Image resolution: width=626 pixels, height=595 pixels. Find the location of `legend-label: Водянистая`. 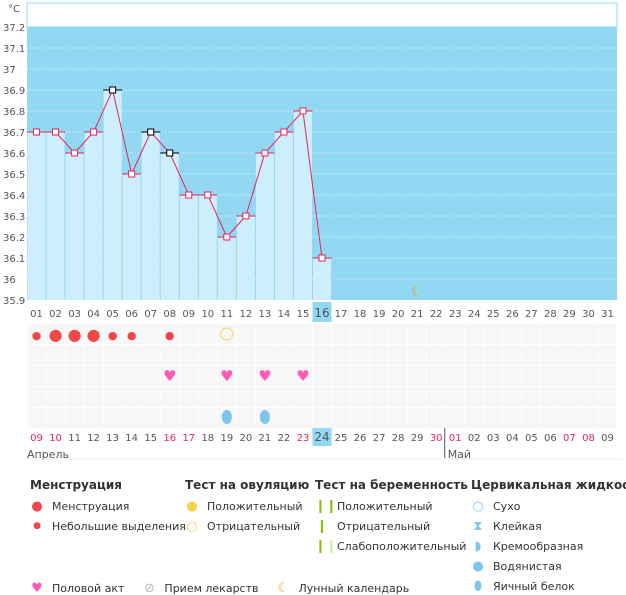

legend-label: Водянистая is located at coordinates (527, 566).